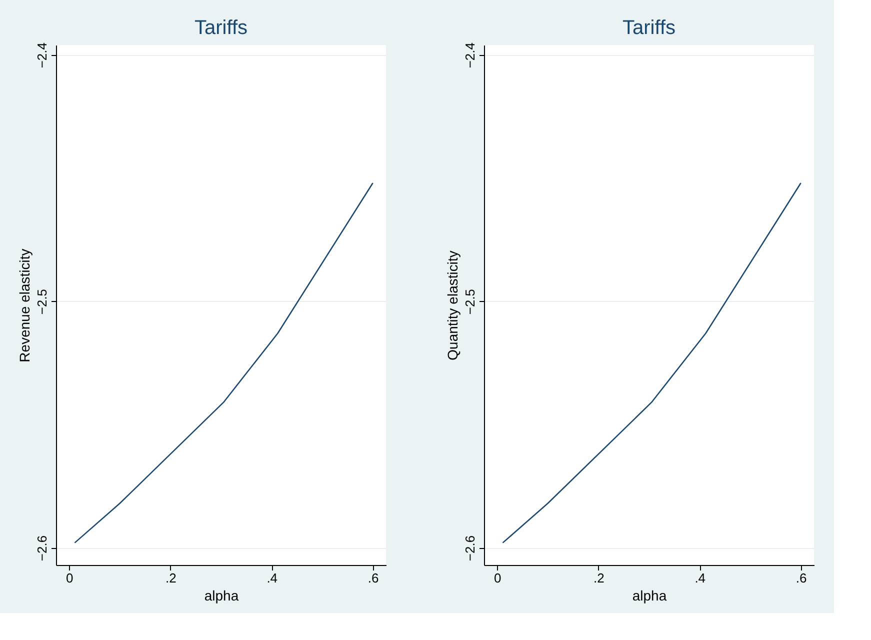 The width and height of the screenshot is (871, 640). What do you see at coordinates (452, 305) in the screenshot?
I see `y-axis-title: Quantity elasticity` at bounding box center [452, 305].